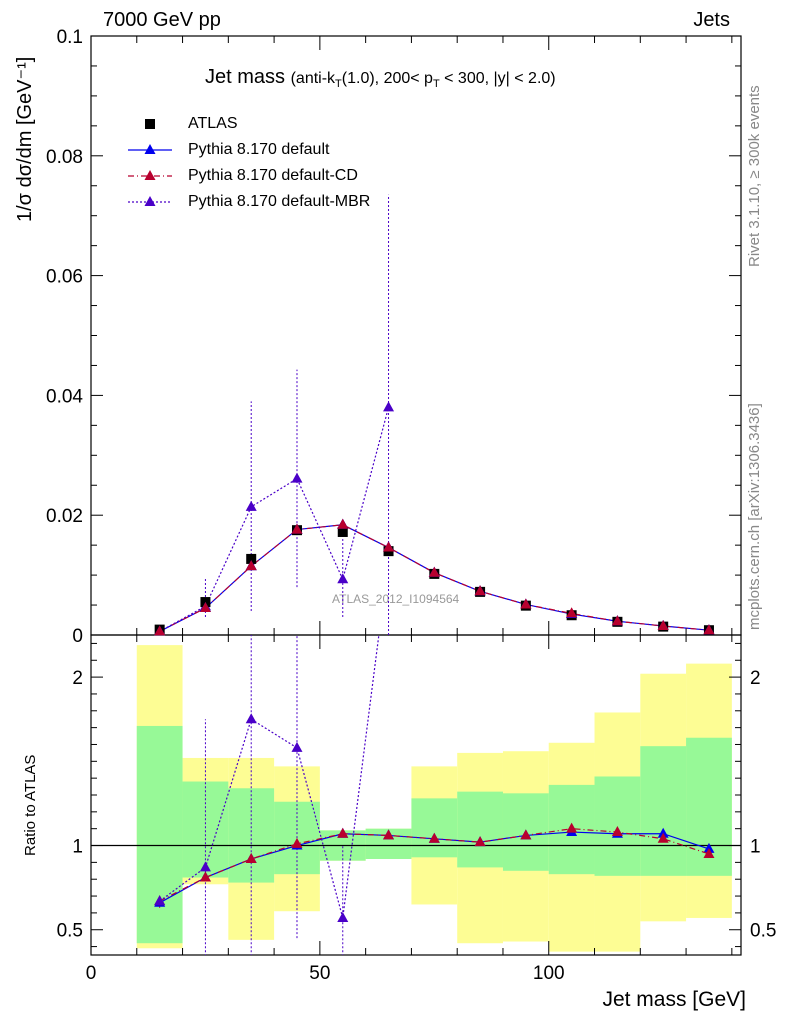  What do you see at coordinates (755, 847) in the screenshot?
I see `ratio-y-tick-label-right: 1` at bounding box center [755, 847].